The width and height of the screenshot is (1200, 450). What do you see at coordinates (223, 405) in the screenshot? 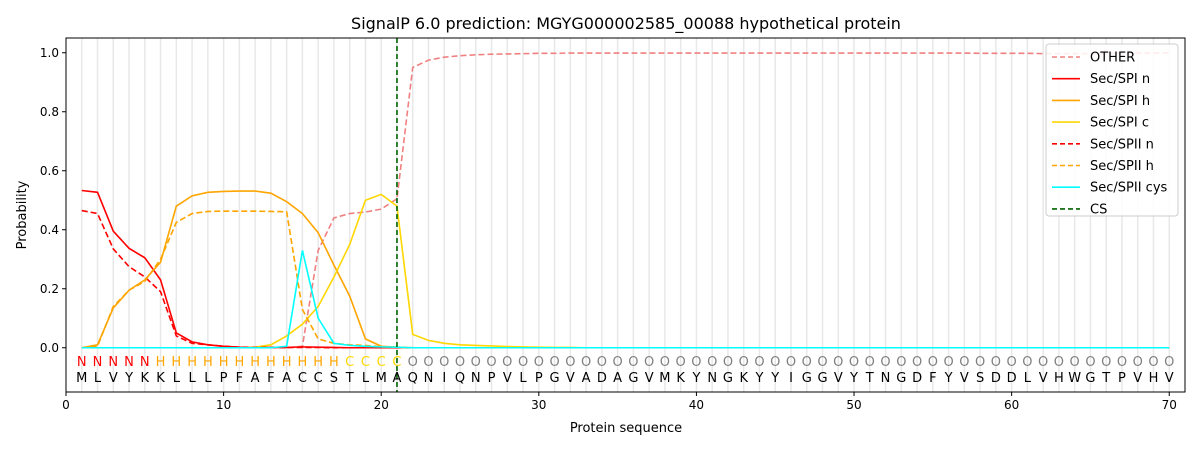
I see `x-tick-label: 10` at bounding box center [223, 405].